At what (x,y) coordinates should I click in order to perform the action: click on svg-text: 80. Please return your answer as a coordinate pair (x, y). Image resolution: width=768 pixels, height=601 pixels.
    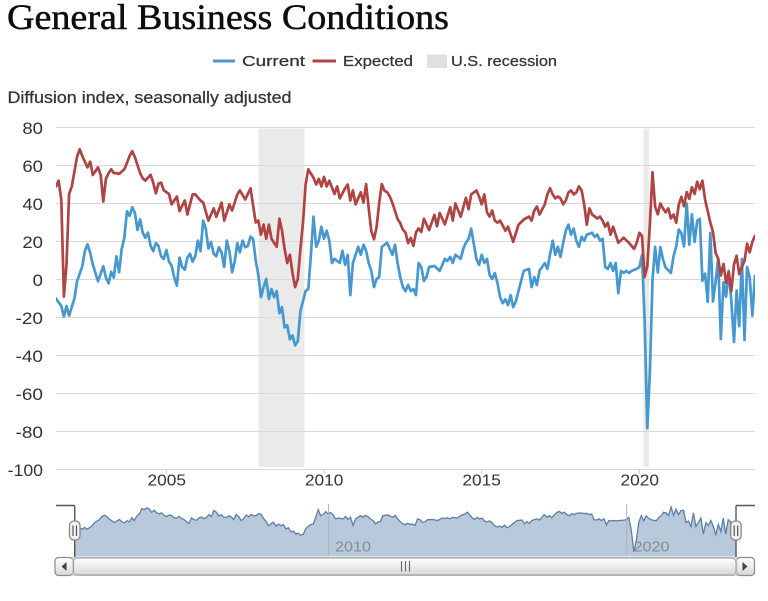
    Looking at the image, I should click on (32, 129).